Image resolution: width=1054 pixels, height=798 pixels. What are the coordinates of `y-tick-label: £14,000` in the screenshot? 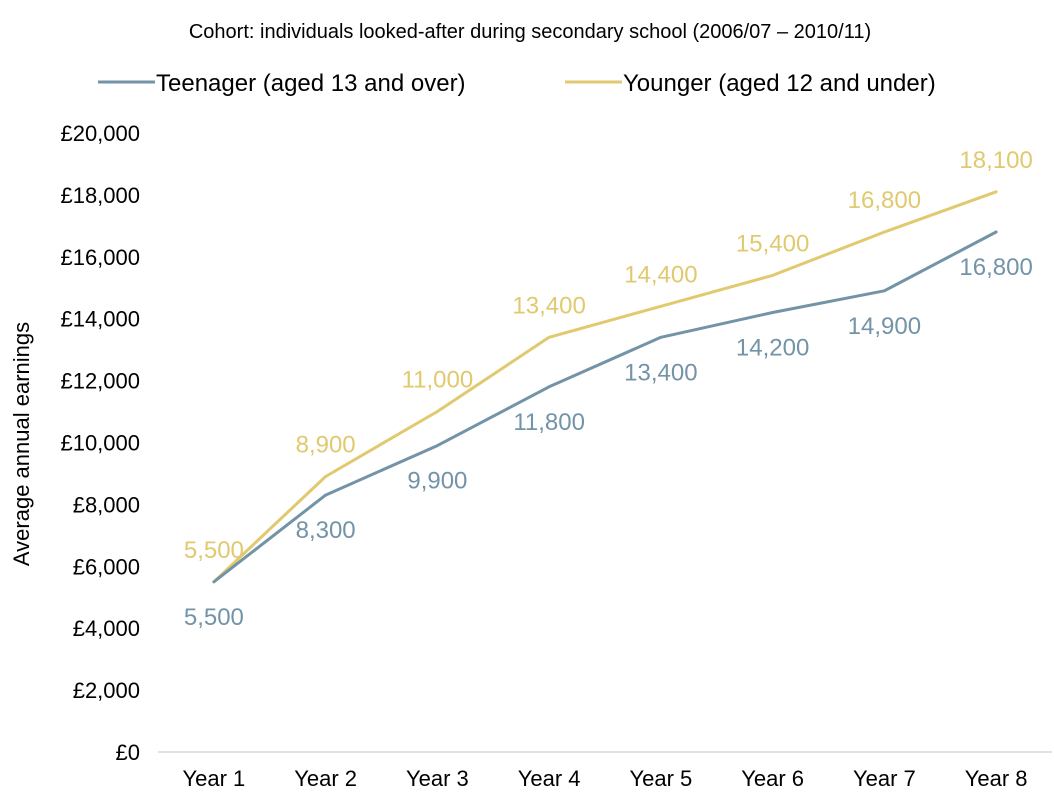 It's located at (100, 319).